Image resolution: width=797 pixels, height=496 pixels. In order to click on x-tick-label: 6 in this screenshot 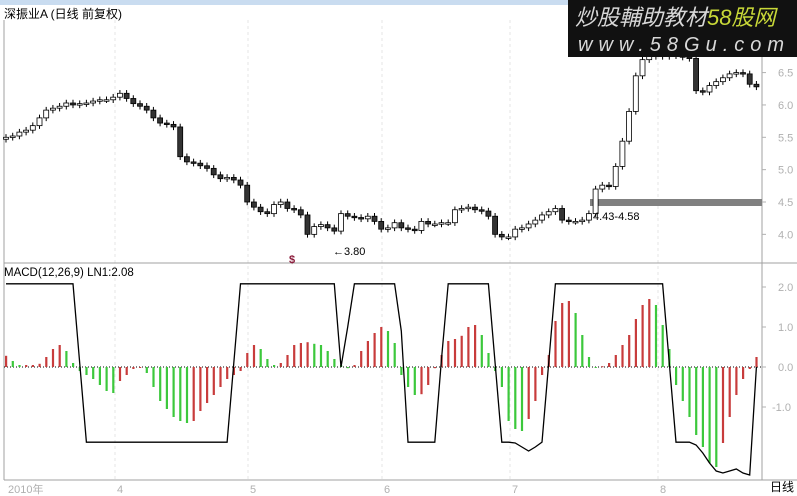, I will do `click(387, 490)`.